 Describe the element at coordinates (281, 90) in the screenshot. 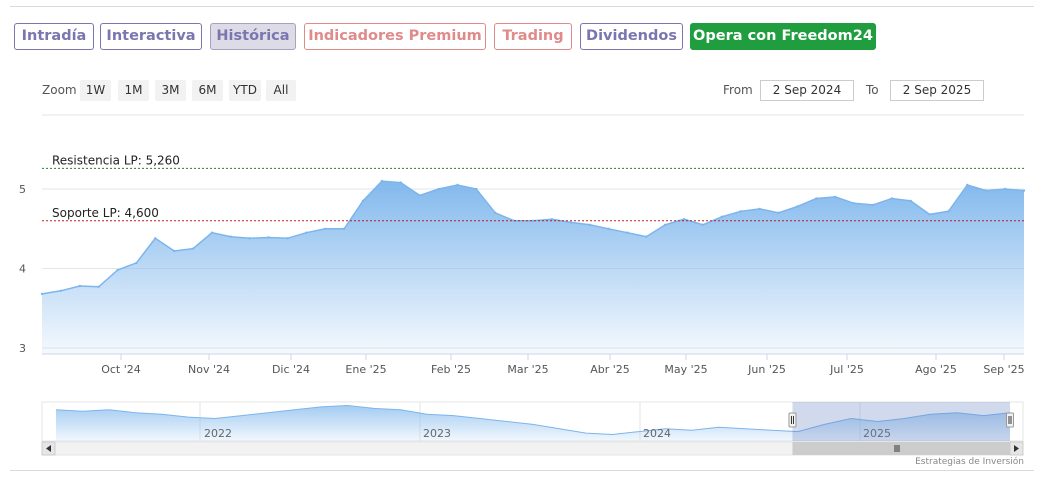

I see `zoom-button-all: All` at that location.